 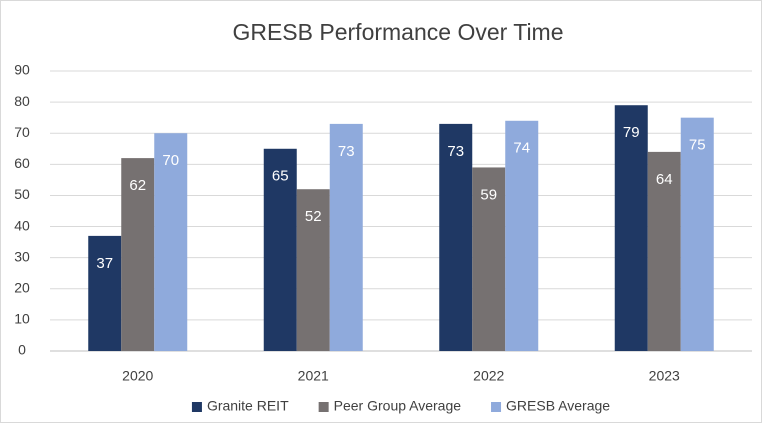 What do you see at coordinates (22, 101) in the screenshot?
I see `y-tick-label: 80` at bounding box center [22, 101].